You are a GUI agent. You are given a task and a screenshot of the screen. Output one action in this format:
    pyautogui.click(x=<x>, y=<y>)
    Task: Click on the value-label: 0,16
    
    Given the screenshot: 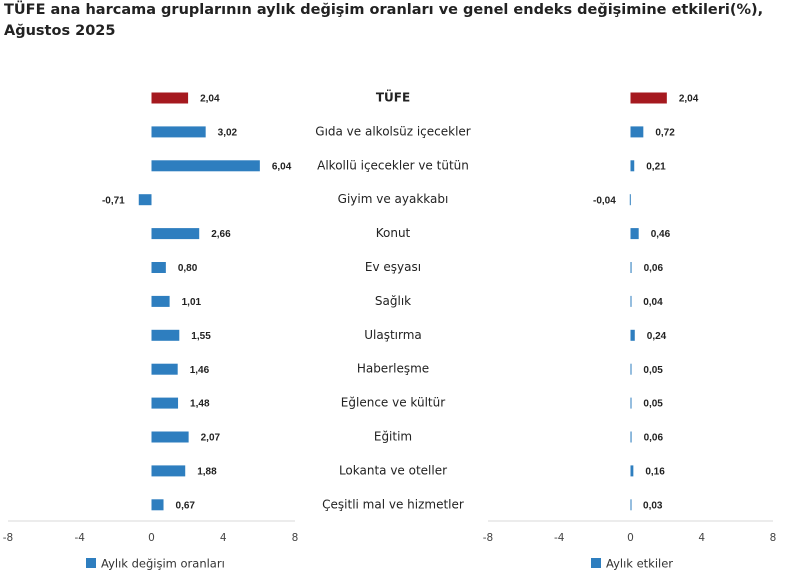 What is the action you would take?
    pyautogui.click(x=655, y=472)
    